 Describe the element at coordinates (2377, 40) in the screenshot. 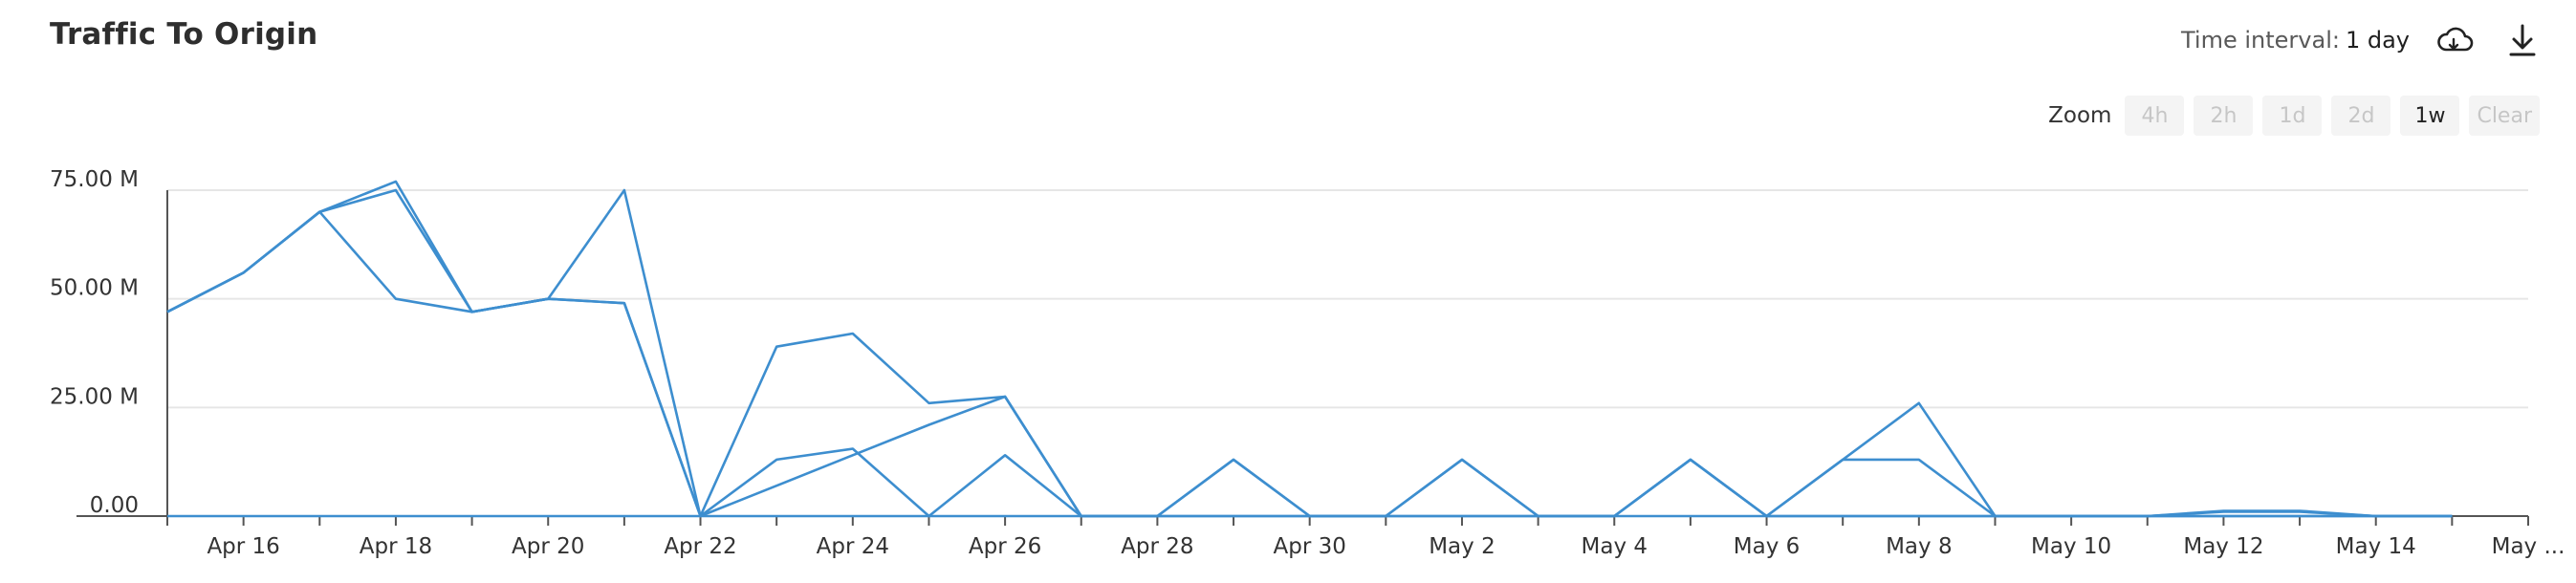

I see `time-interval-value: 1 day` at that location.